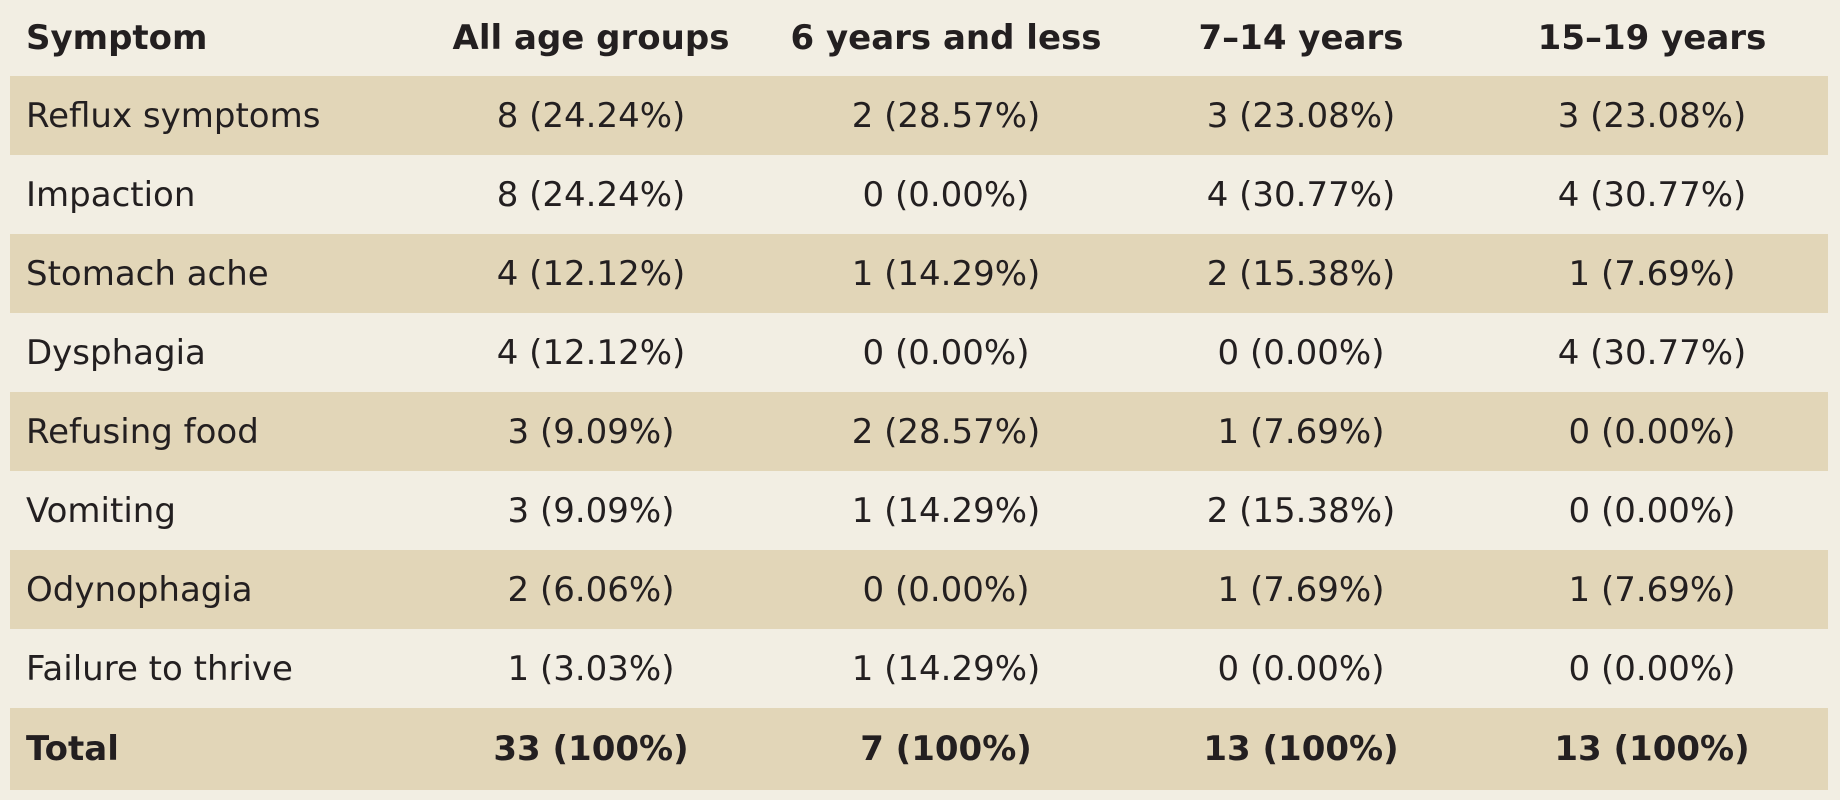 The width and height of the screenshot is (1840, 800). Describe the element at coordinates (1301, 115) in the screenshot. I see `cell-7-14-years: 3 (23.08%)` at that location.